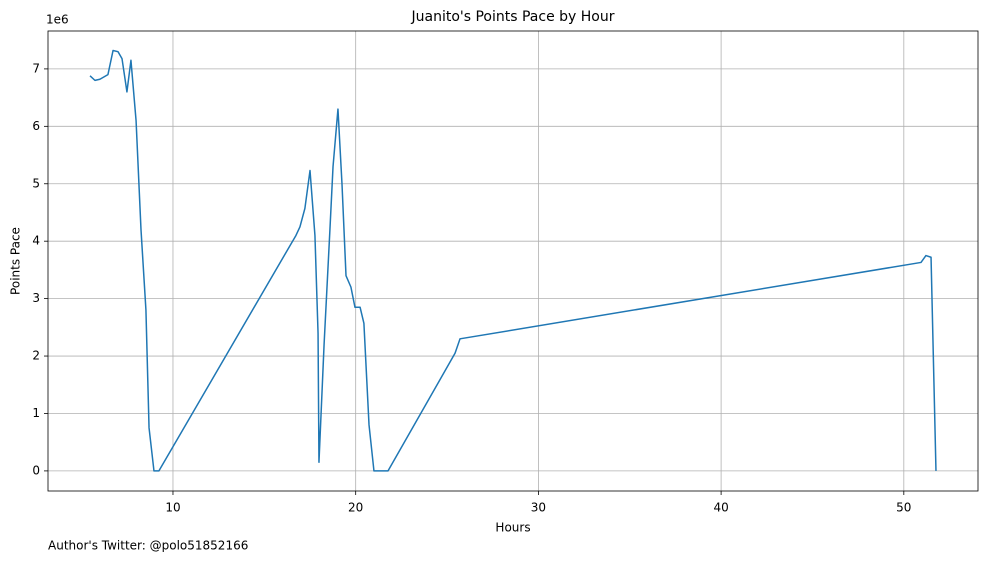 Image resolution: width=988 pixels, height=562 pixels. I want to click on y-tick-label: 3, so click(36, 298).